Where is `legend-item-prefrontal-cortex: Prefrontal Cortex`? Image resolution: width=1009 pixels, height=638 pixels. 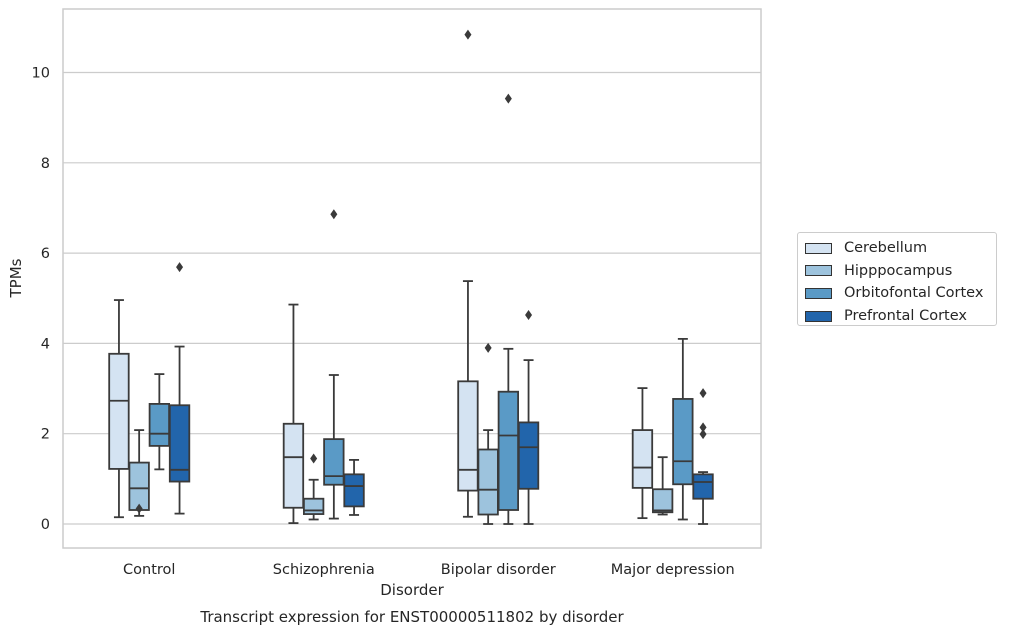
legend-item-prefrontal-cortex: Prefrontal Cortex is located at coordinates (900, 316).